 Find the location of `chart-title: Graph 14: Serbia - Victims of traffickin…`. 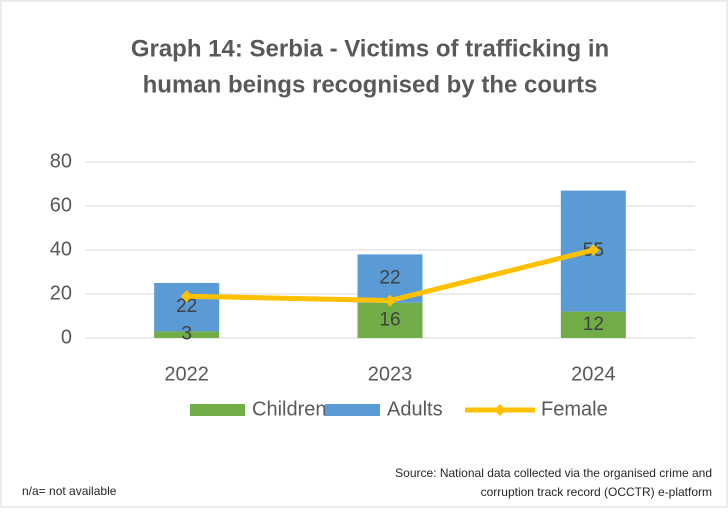

chart-title: Graph 14: Serbia - Victims of traffickin… is located at coordinates (370, 48).